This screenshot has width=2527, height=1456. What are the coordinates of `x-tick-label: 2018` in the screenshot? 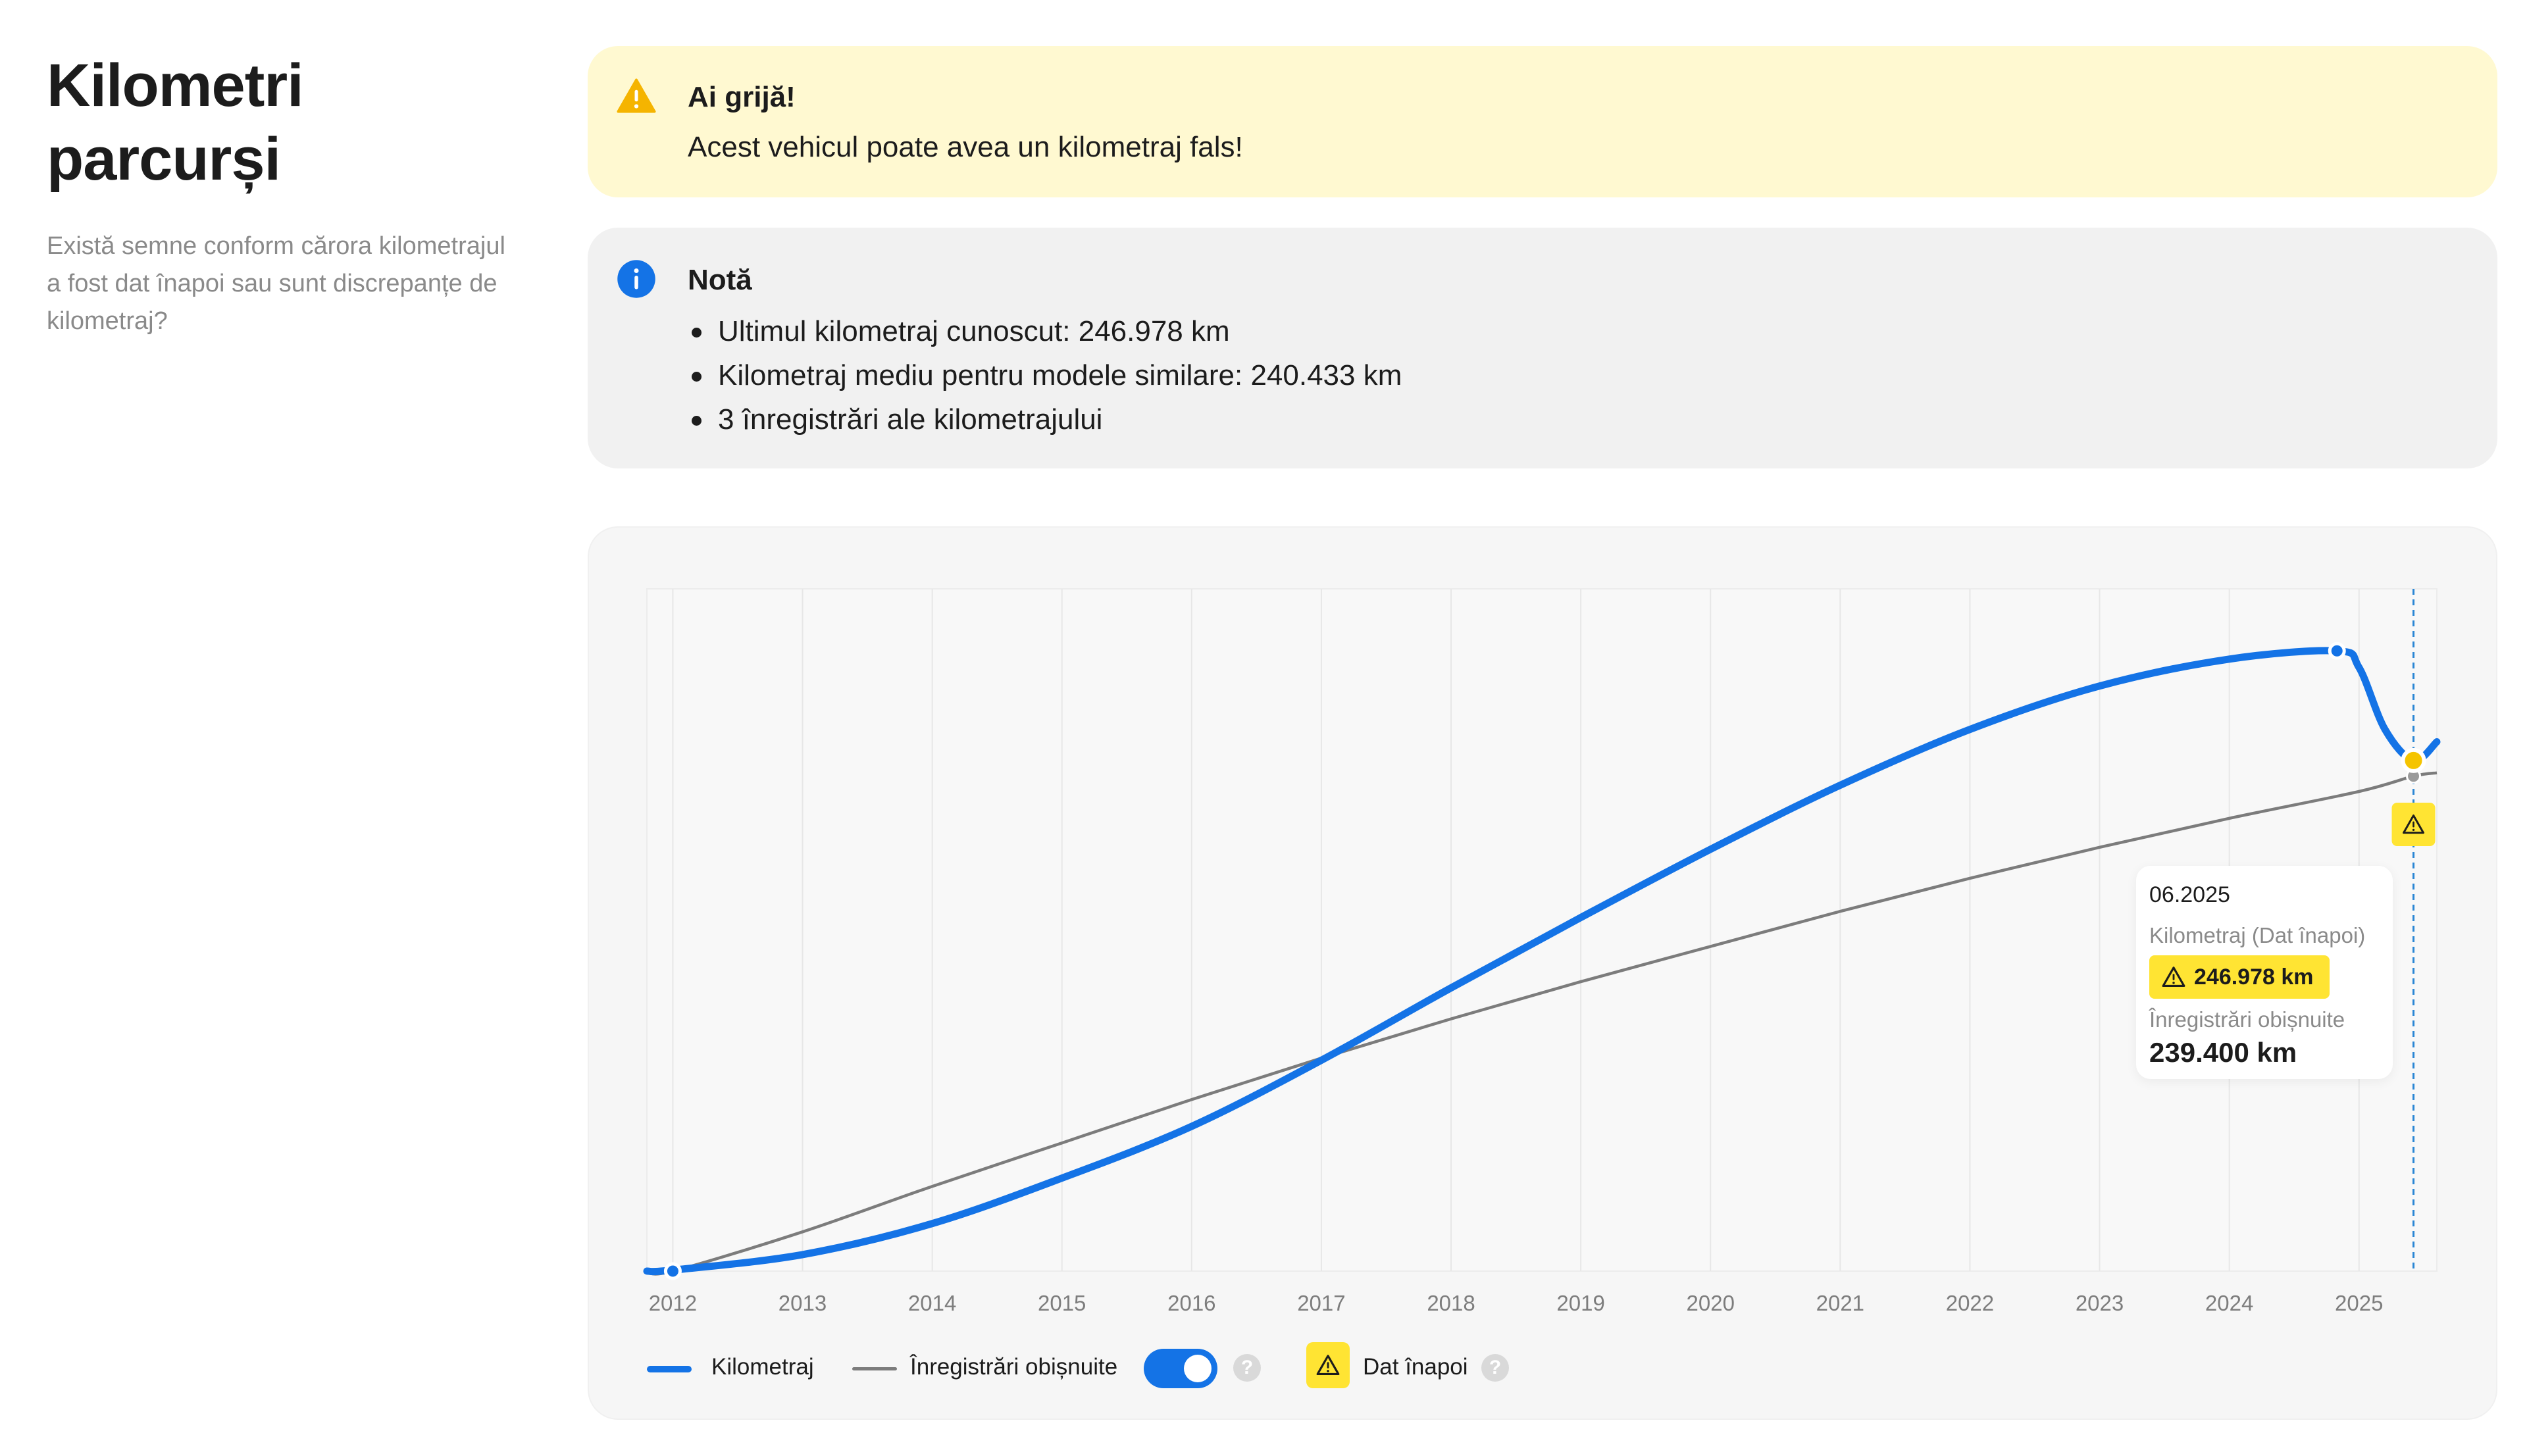 It's located at (1451, 1303).